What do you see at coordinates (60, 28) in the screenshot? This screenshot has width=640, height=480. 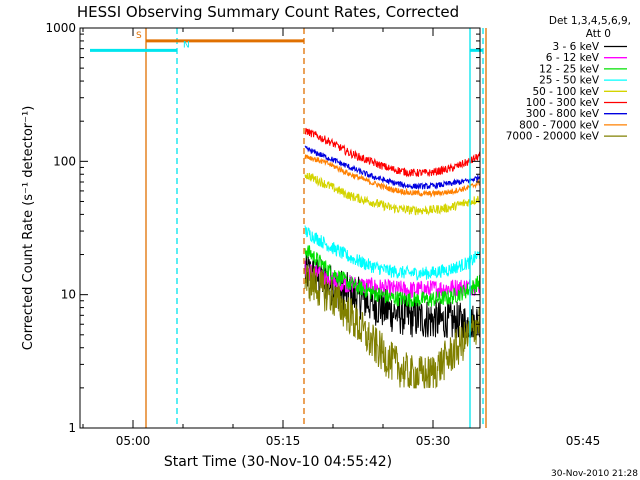 I see `y-tick-label: 1000` at bounding box center [60, 28].